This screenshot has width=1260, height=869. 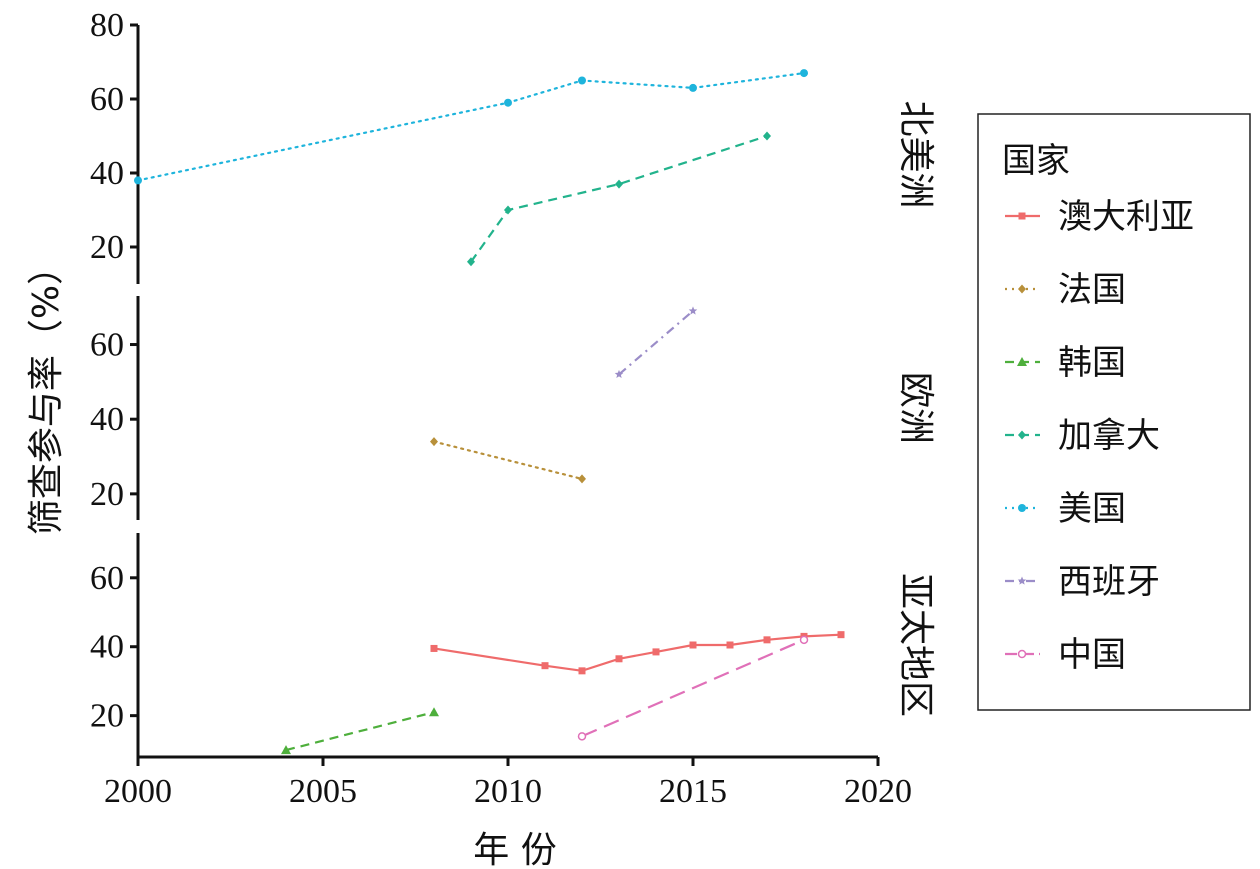 What do you see at coordinates (508, 791) in the screenshot?
I see `x-tick-label: 2010` at bounding box center [508, 791].